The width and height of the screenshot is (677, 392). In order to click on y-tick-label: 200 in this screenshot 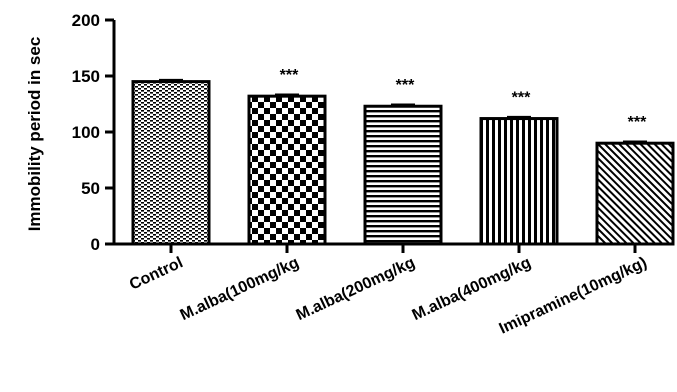, I will do `click(86, 20)`.